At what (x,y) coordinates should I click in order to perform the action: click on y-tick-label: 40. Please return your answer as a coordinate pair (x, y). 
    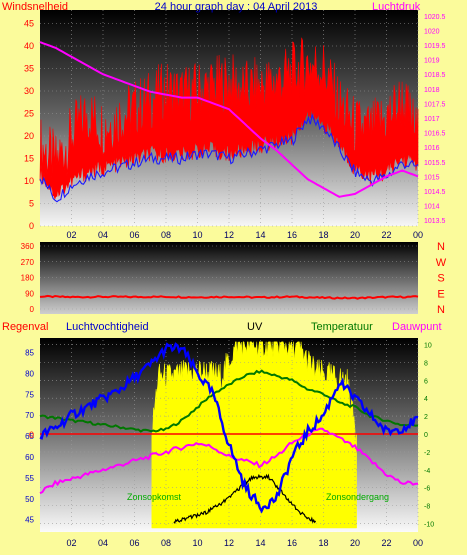
    Looking at the image, I should click on (29, 46).